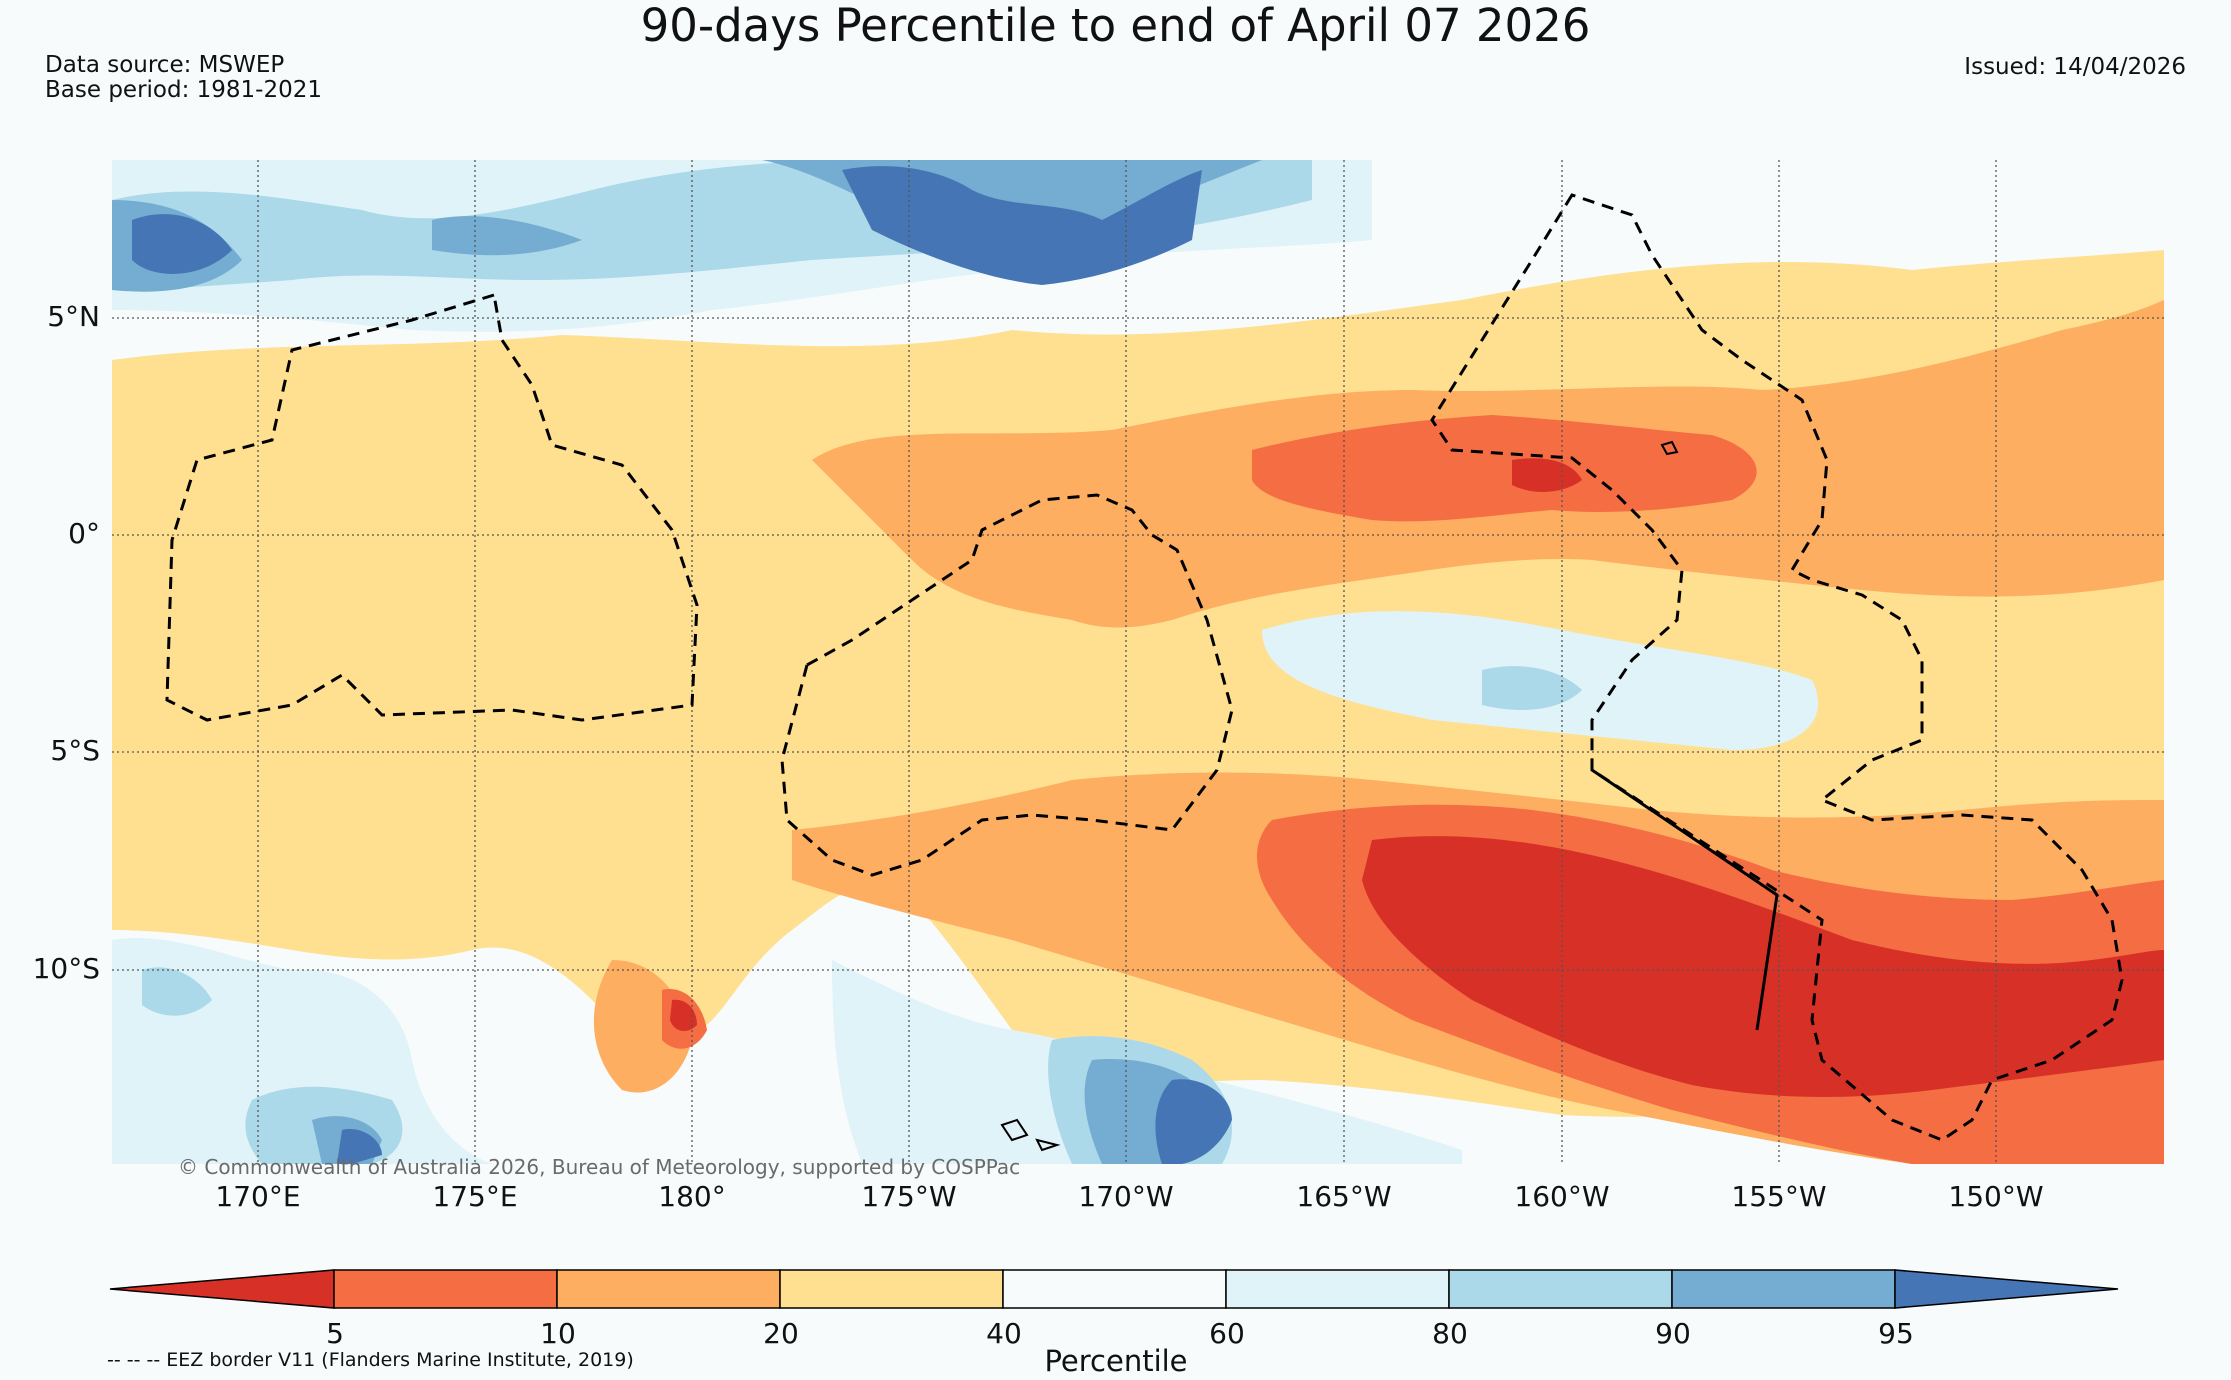 The image size is (2231, 1380). Describe the element at coordinates (335, 1333) in the screenshot. I see `colorbar-tick-5: 5` at that location.